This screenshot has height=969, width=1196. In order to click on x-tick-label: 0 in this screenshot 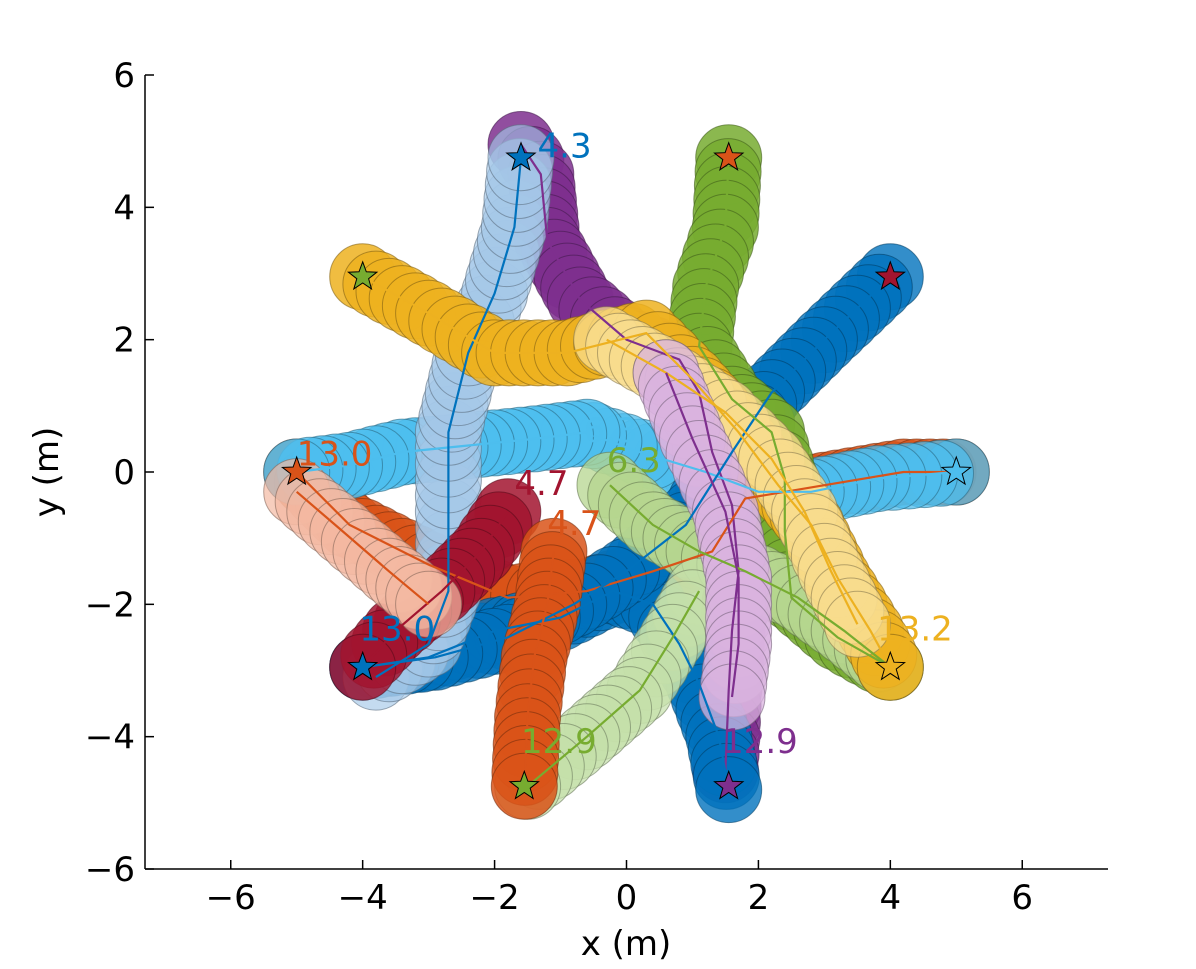, I will do `click(627, 898)`.